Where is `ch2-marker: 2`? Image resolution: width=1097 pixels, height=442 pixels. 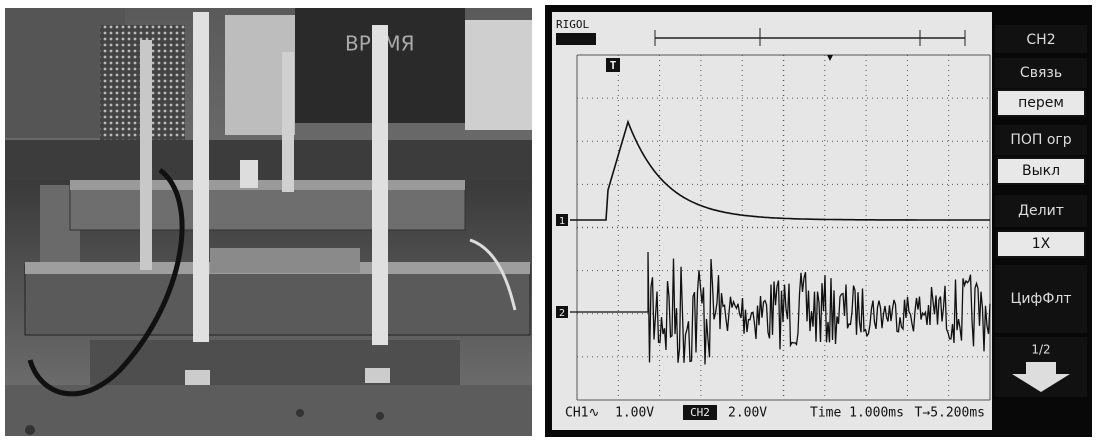
ch2-marker: 2 is located at coordinates (562, 313).